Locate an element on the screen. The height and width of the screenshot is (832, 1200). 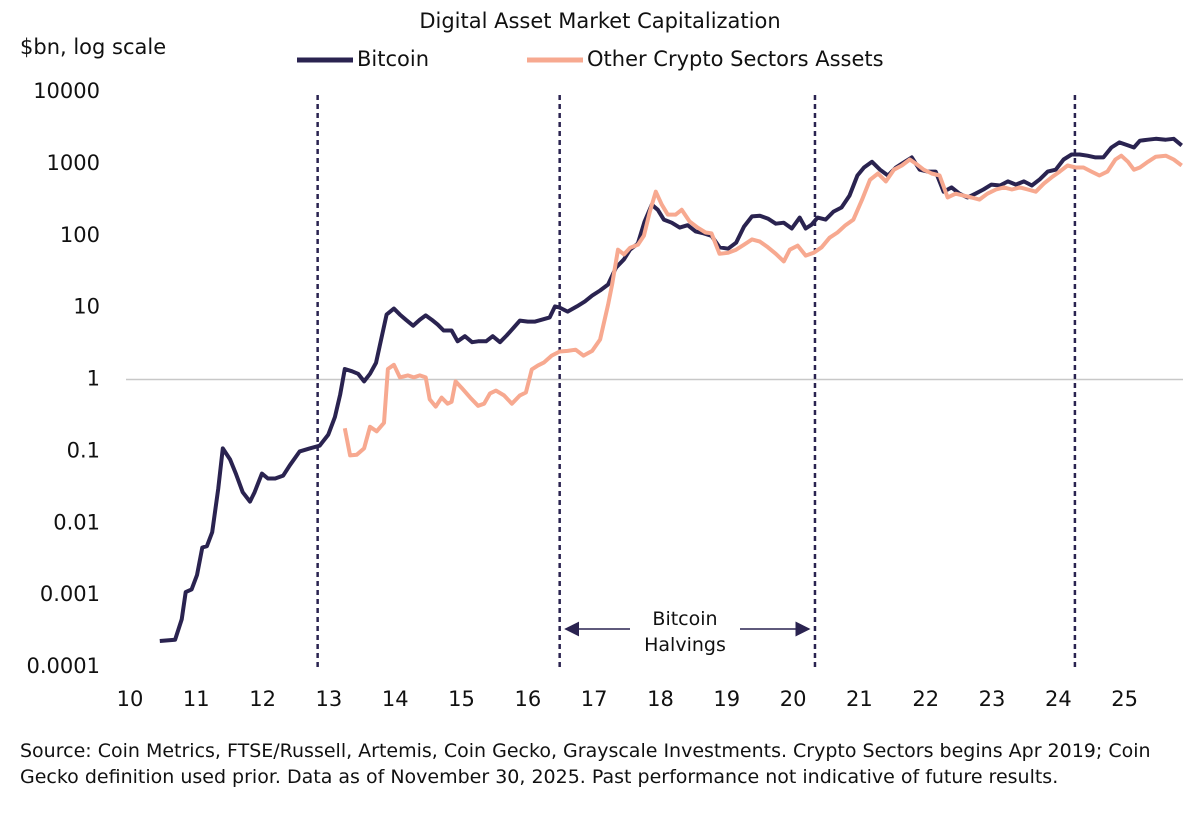
x-tick-label: 25 is located at coordinates (1124, 699).